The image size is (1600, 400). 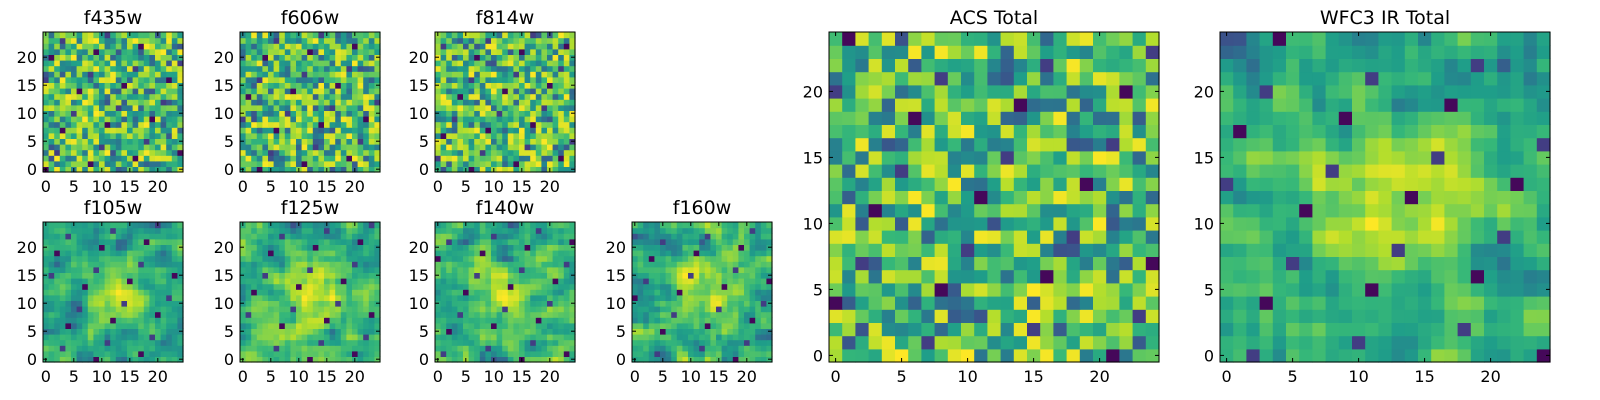 What do you see at coordinates (310, 292) in the screenshot?
I see `axes-frame` at bounding box center [310, 292].